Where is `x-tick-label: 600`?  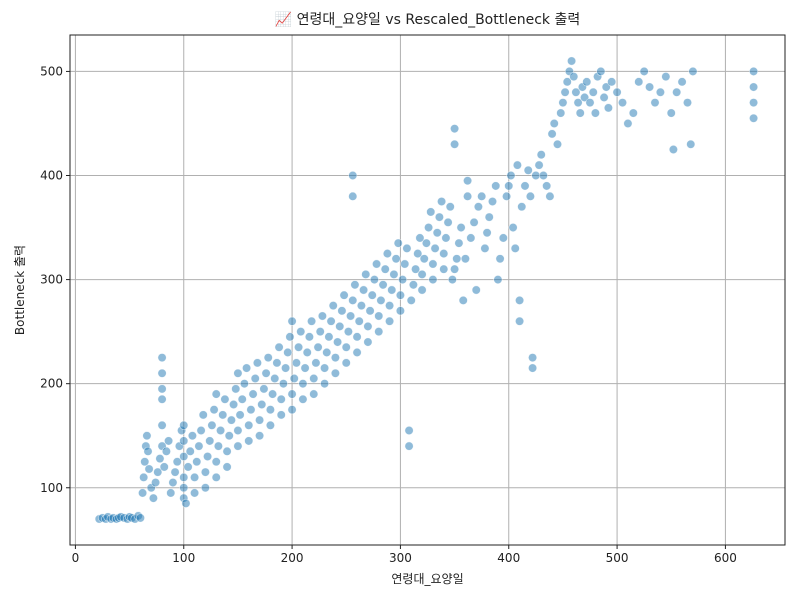 x-tick-label: 600 is located at coordinates (725, 558).